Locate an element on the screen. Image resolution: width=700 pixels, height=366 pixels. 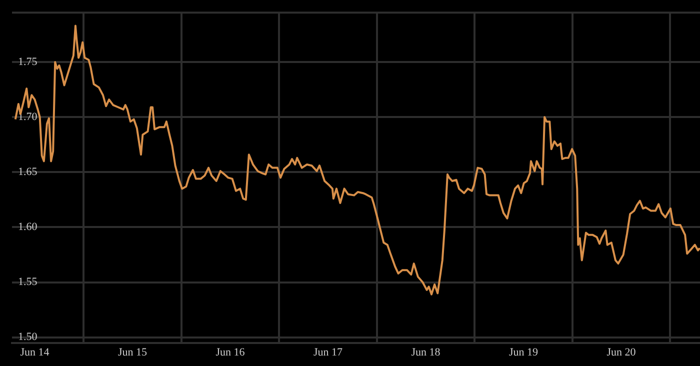
x-tick-label: Jun 16 is located at coordinates (231, 352).